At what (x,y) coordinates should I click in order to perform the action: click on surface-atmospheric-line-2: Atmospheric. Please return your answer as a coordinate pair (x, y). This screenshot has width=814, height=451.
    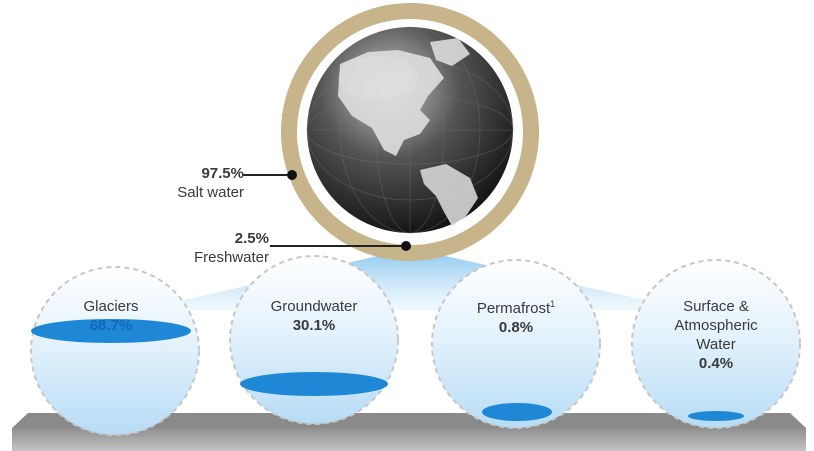
    Looking at the image, I should click on (716, 325).